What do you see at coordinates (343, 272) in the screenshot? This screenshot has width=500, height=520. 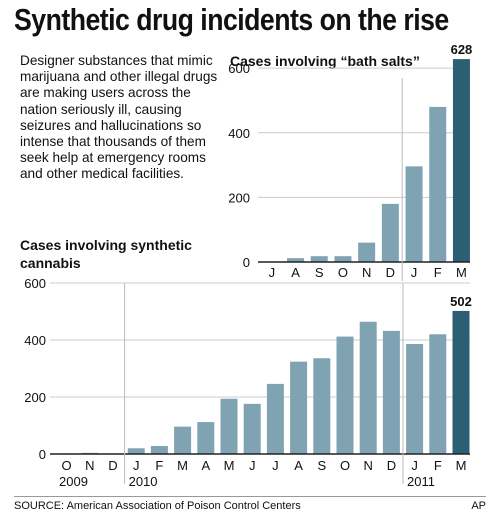 I see `bath-xtick-label: O` at bounding box center [343, 272].